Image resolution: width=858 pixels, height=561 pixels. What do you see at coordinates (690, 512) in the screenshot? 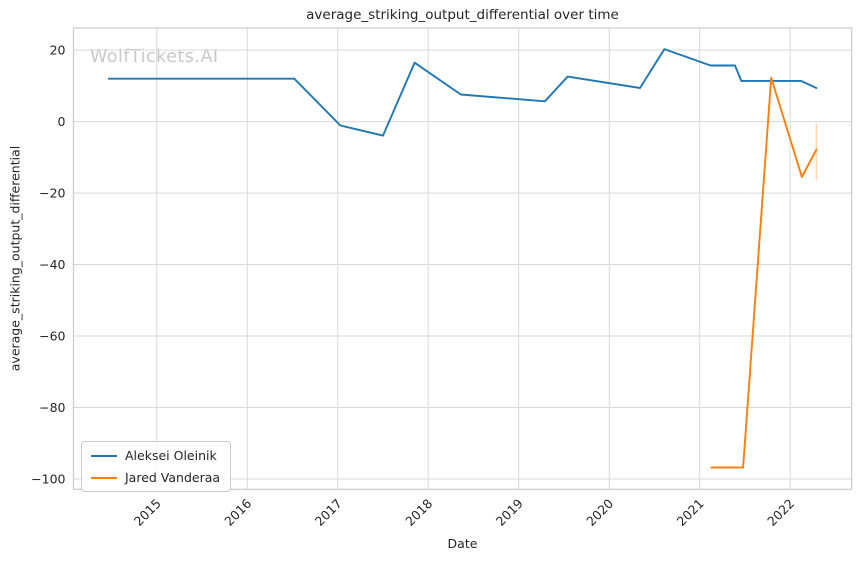
I see `x-tick-label: 2021` at bounding box center [690, 512].